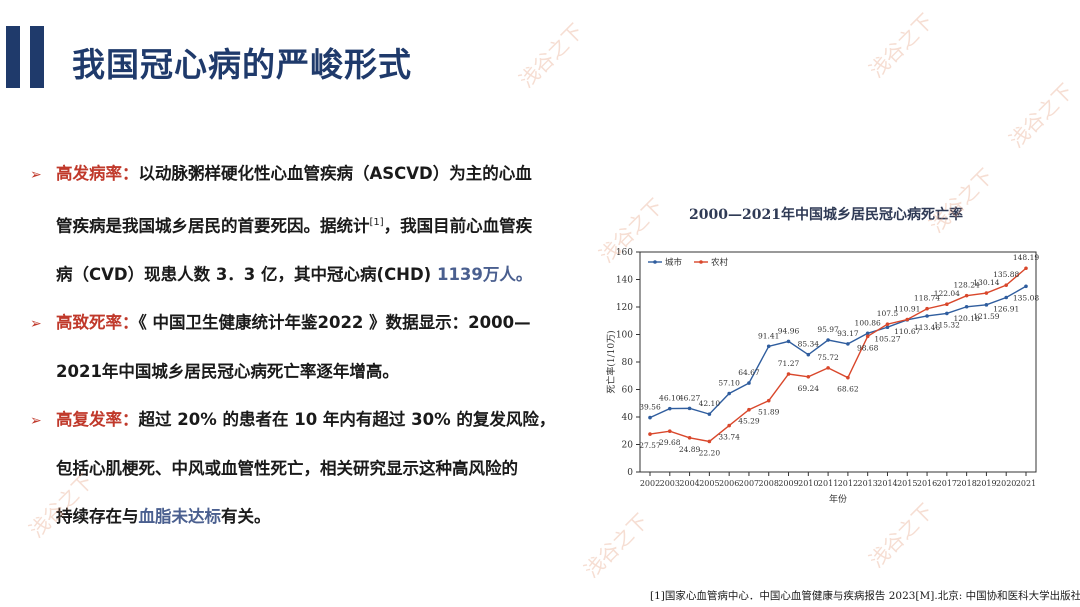  I want to click on data-label: 24.89, so click(690, 449).